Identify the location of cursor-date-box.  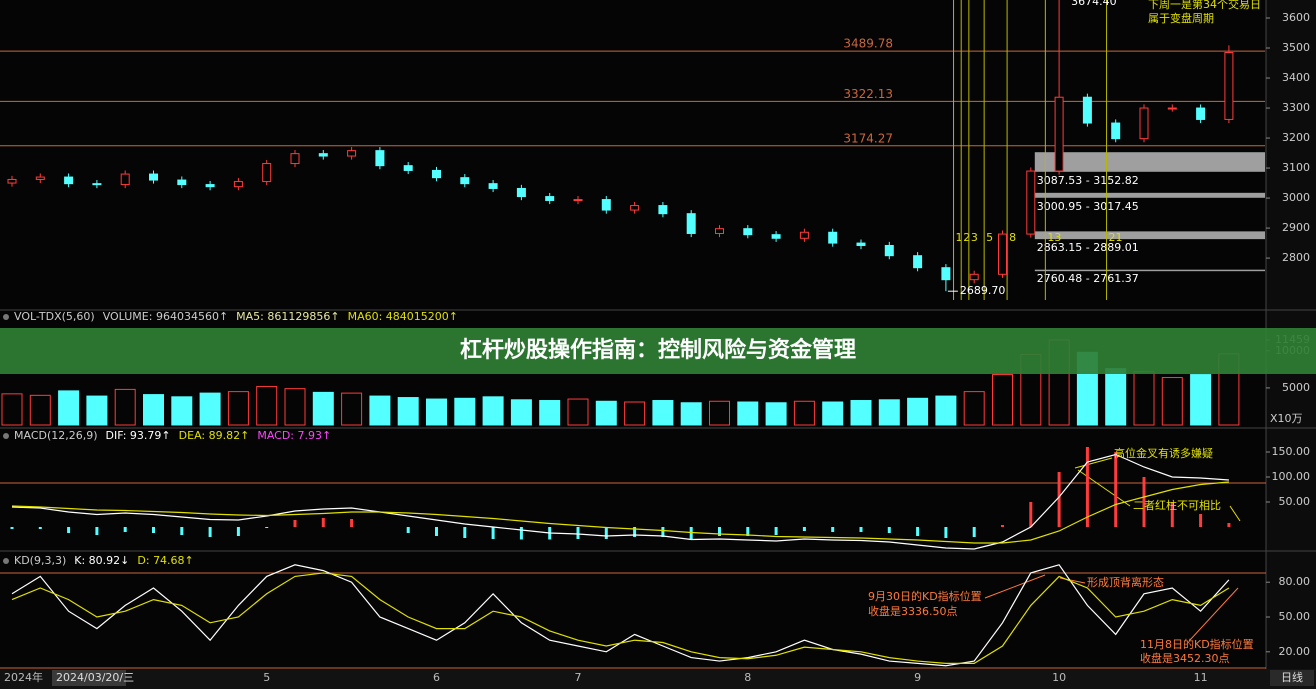
(89, 678).